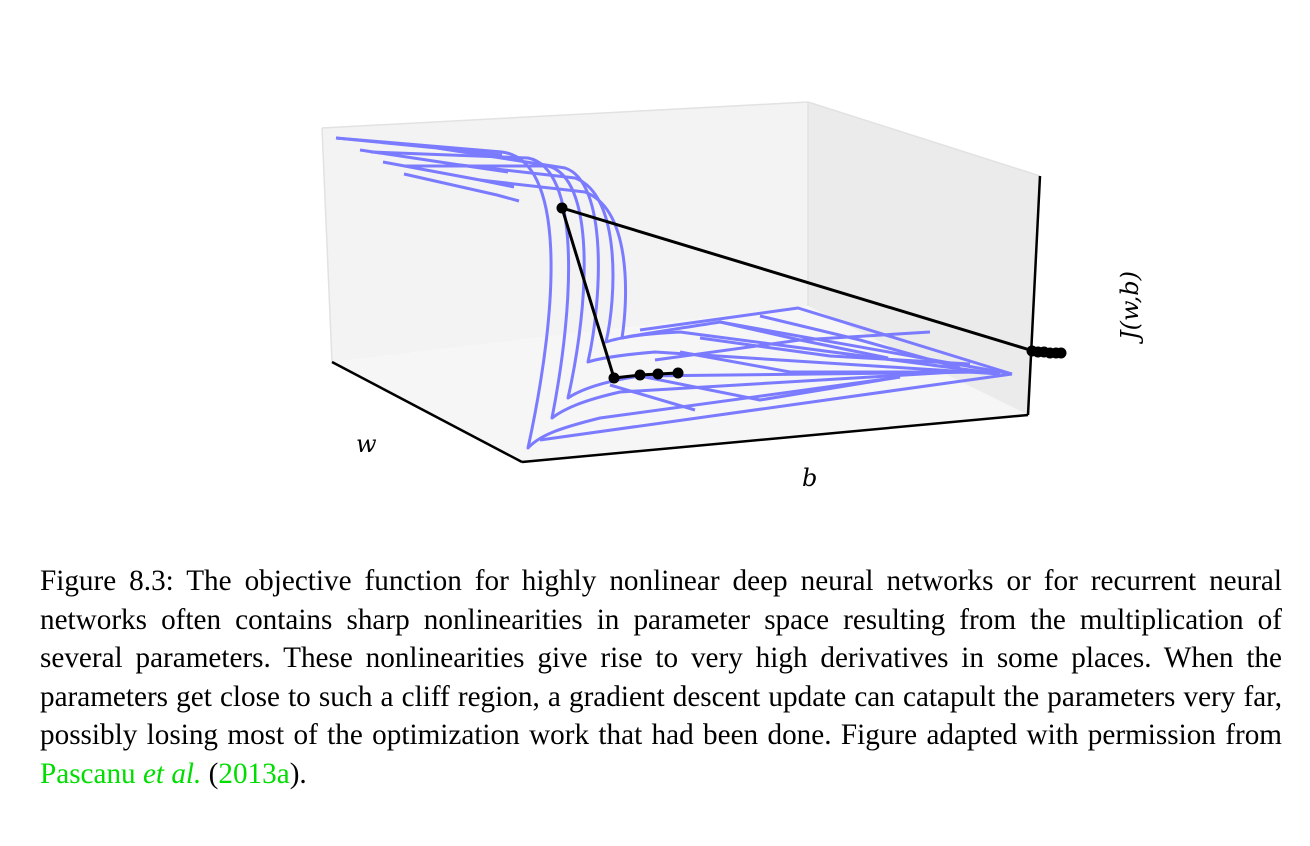  I want to click on citation-author: Pascanu, so click(88, 773).